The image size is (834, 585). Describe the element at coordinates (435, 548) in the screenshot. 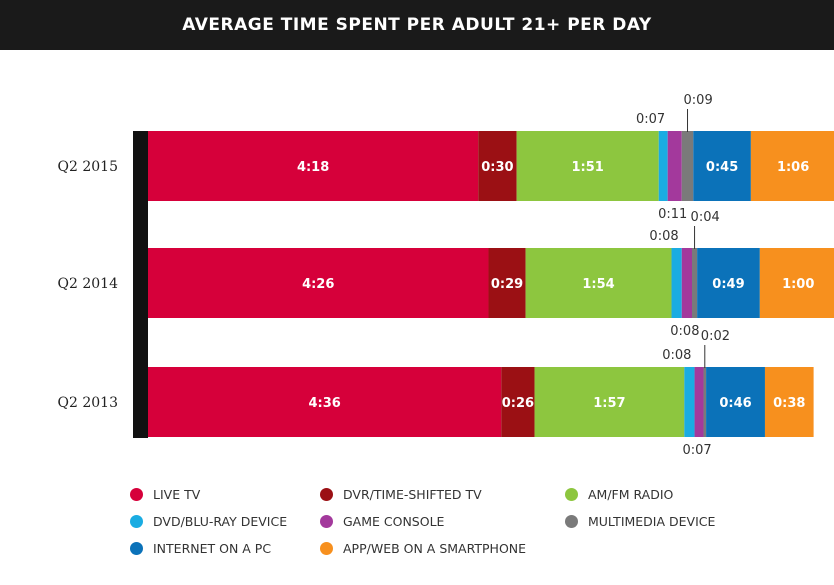

I see `legend-label: APP/WEB ON A SMARTPHONE` at that location.